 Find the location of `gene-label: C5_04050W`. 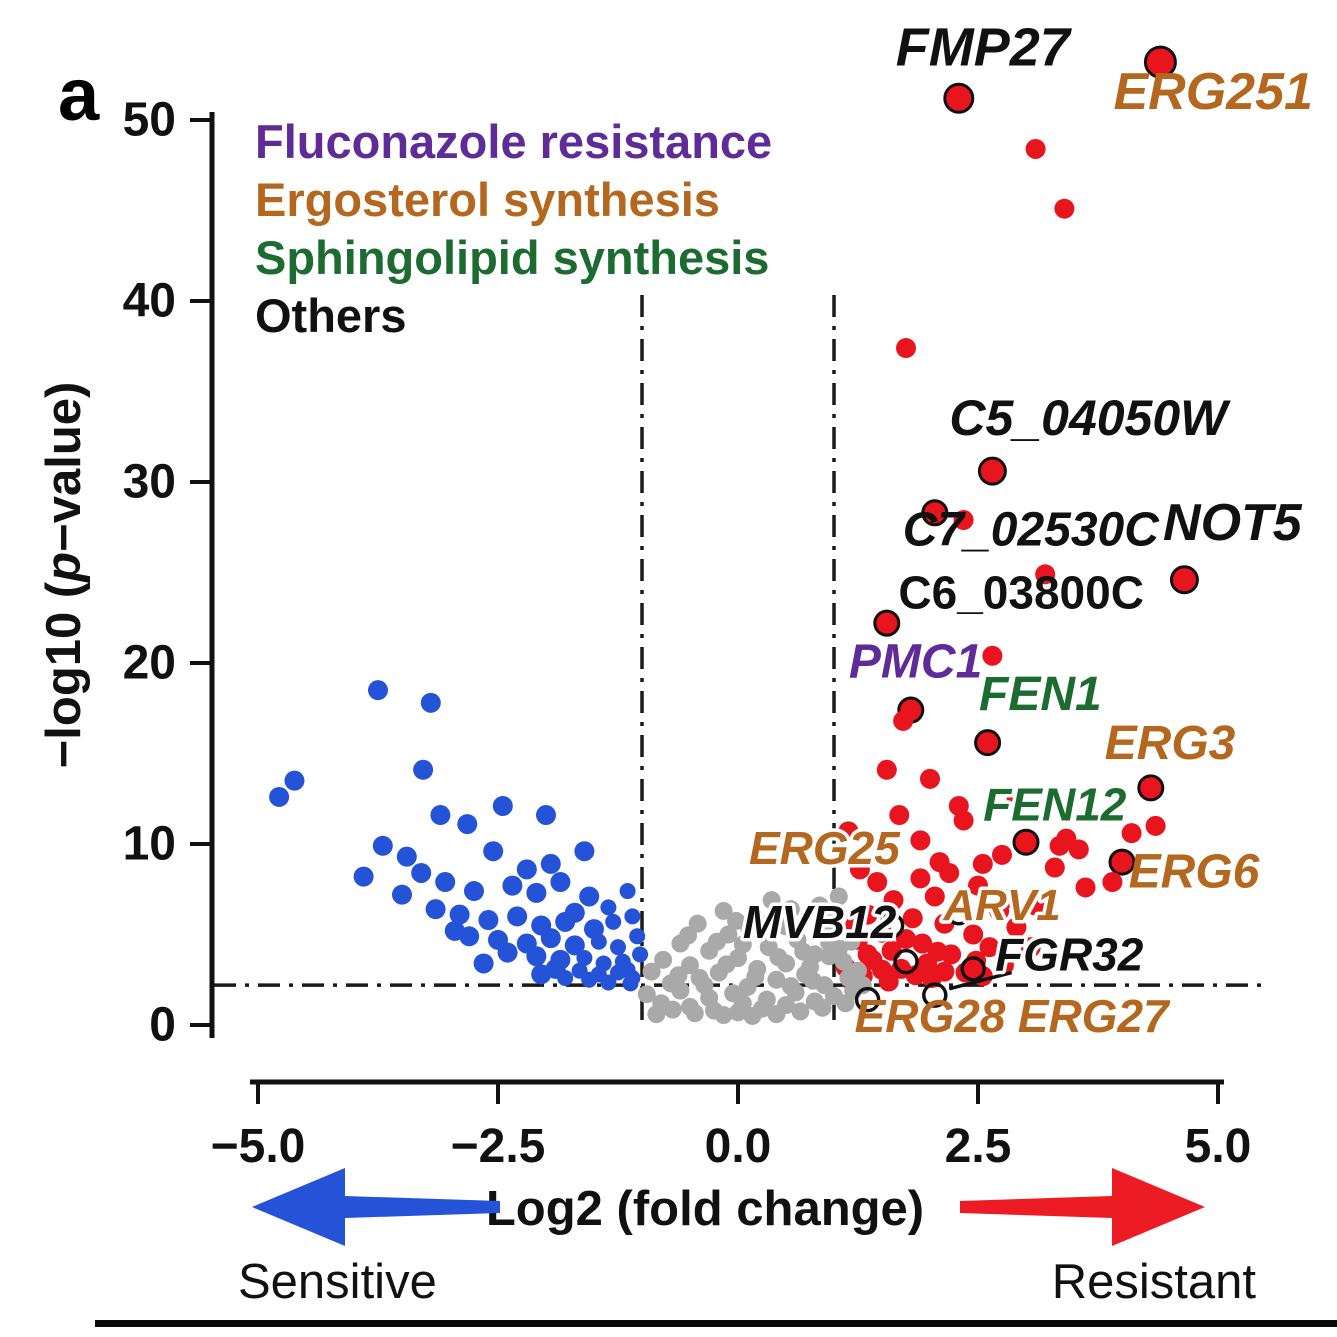

gene-label: C5_04050W is located at coordinates (1090, 418).